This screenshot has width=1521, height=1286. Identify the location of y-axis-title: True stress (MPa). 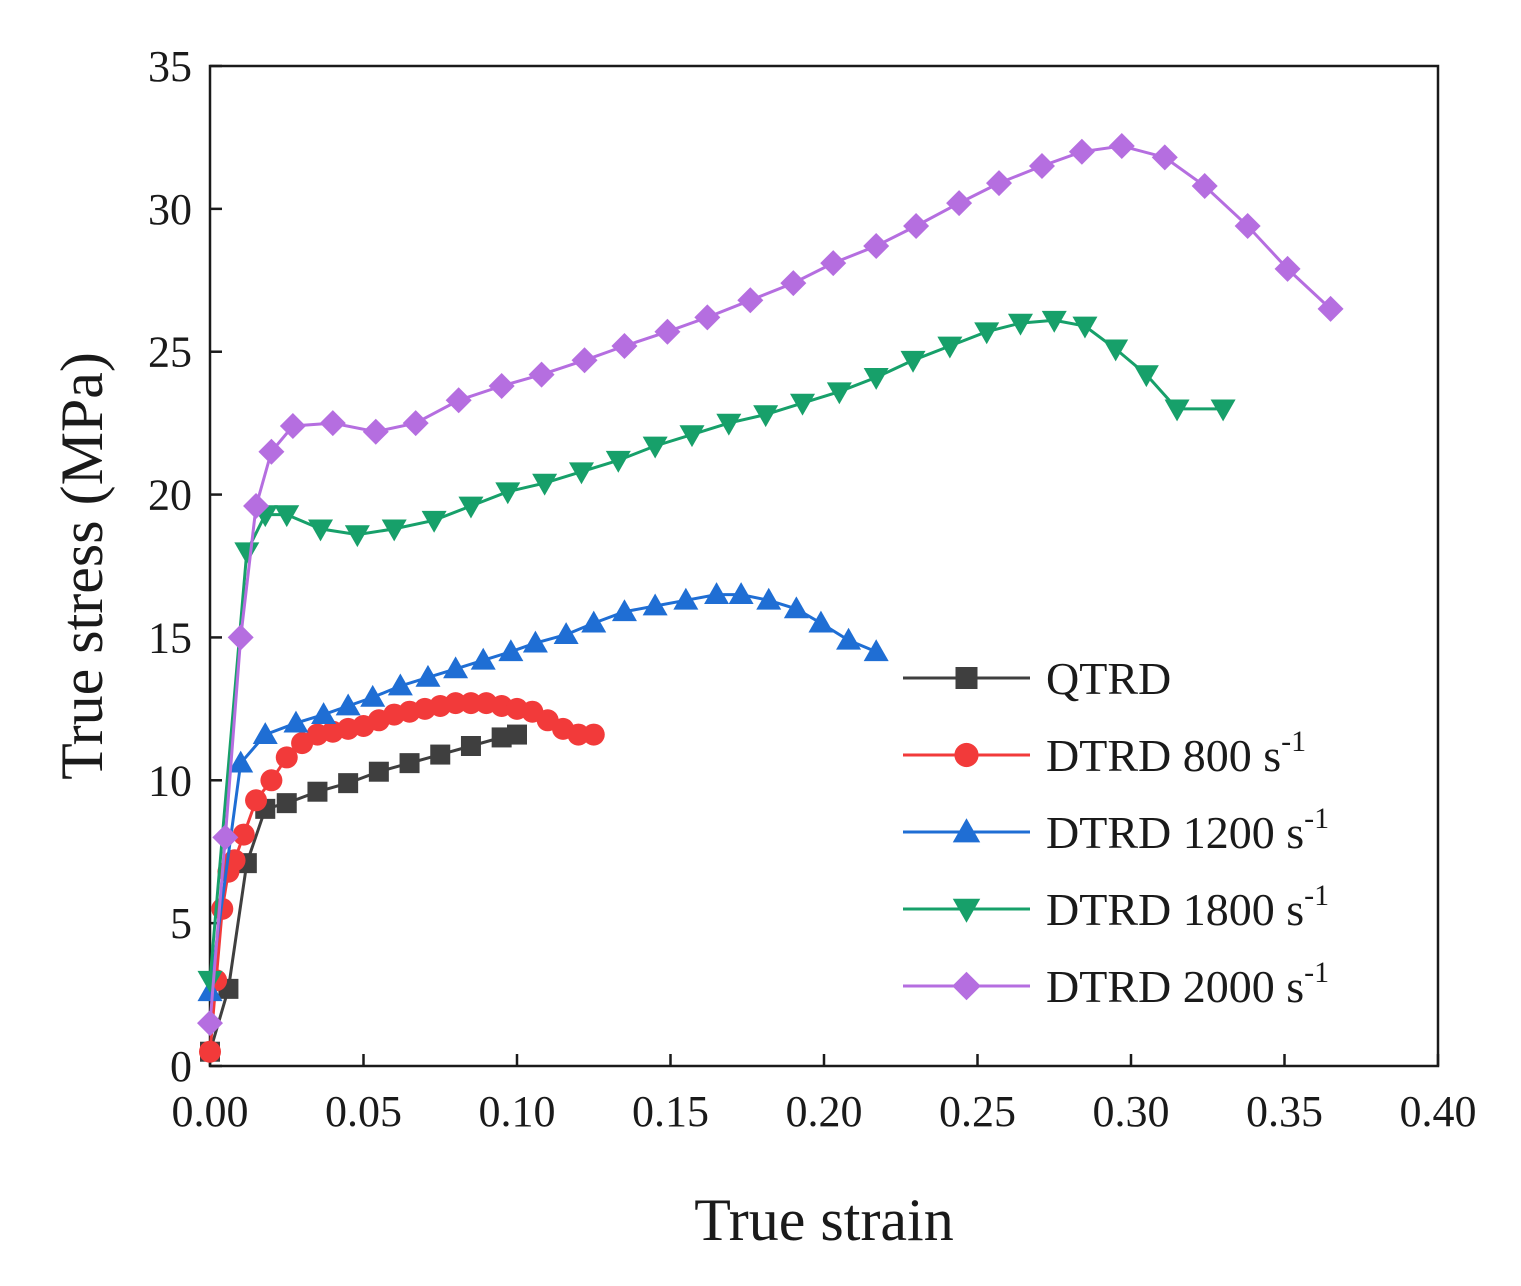
(82, 566).